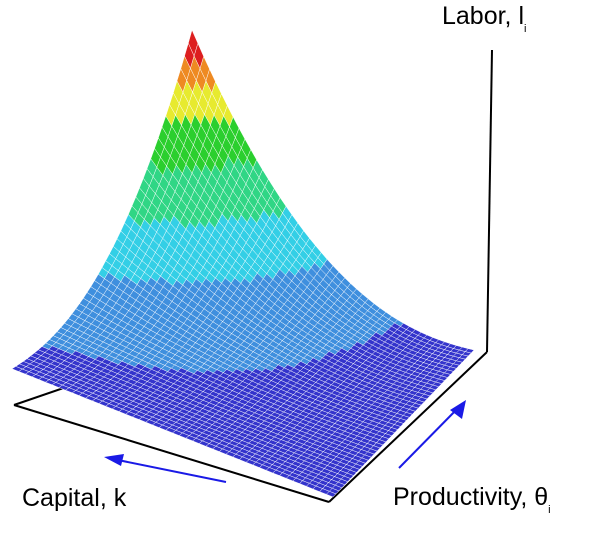 The width and height of the screenshot is (594, 533). Describe the element at coordinates (114, 460) in the screenshot. I see `capital-arrowhead` at that location.